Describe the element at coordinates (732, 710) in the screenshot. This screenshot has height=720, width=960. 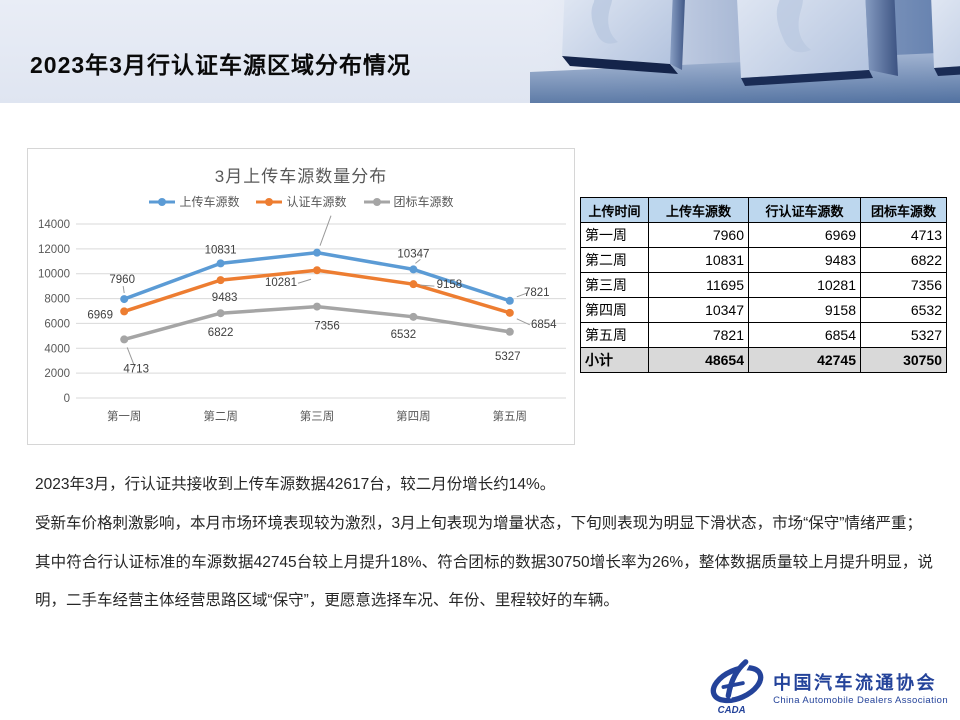
I see `cada-logo-text: CADA` at that location.